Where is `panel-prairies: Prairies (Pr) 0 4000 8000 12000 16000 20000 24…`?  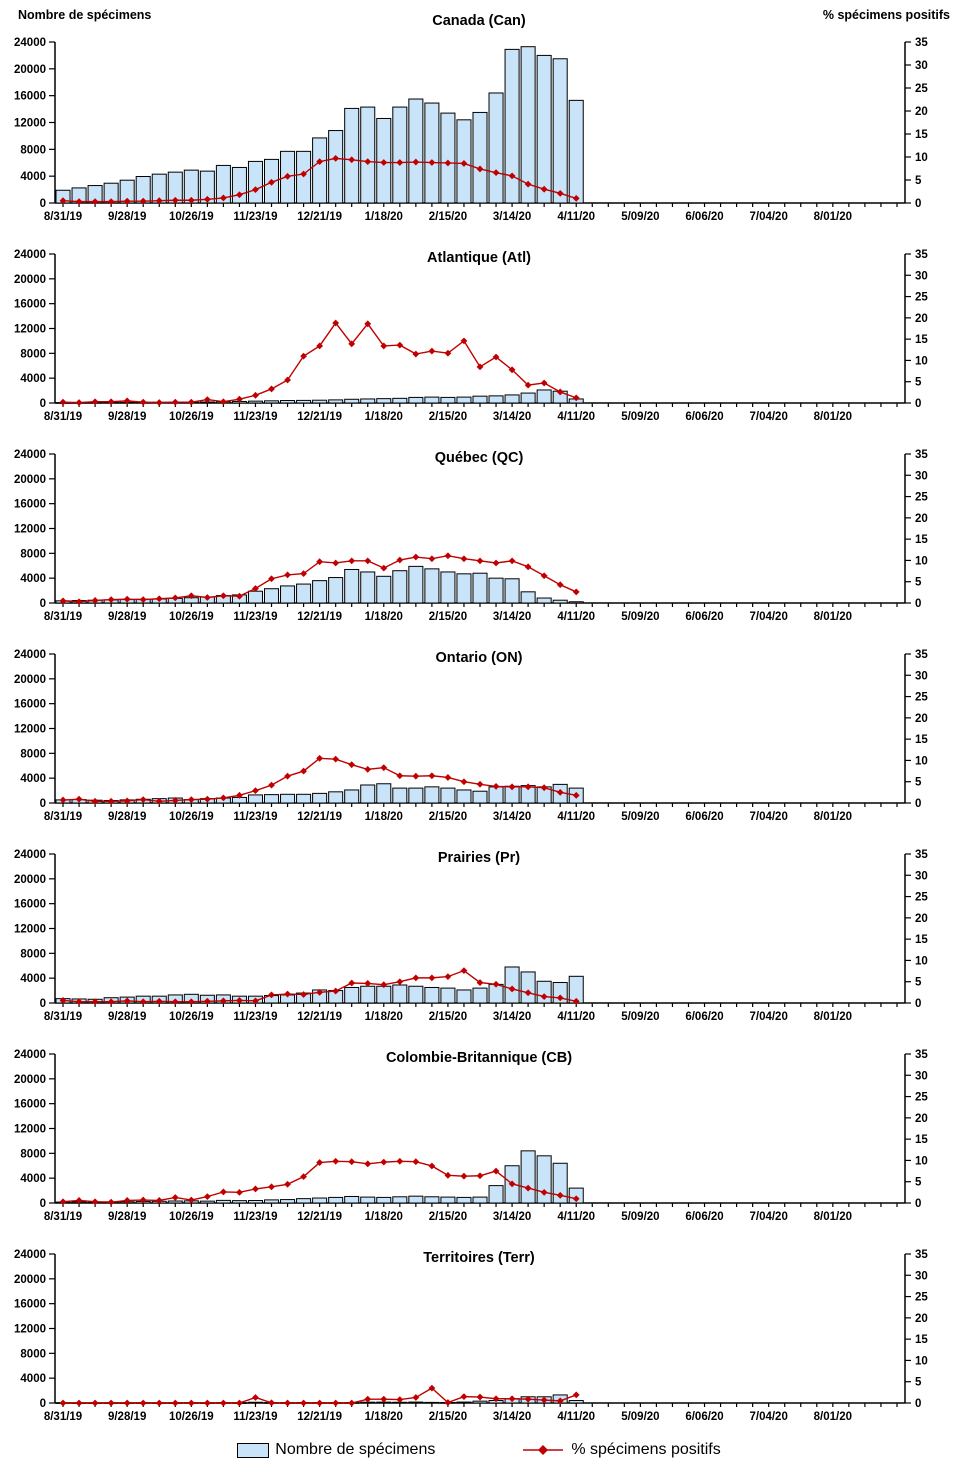
panel-prairies: Prairies (Pr) 0 4000 8000 12000 16000 20000 24… is located at coordinates (479, 940).